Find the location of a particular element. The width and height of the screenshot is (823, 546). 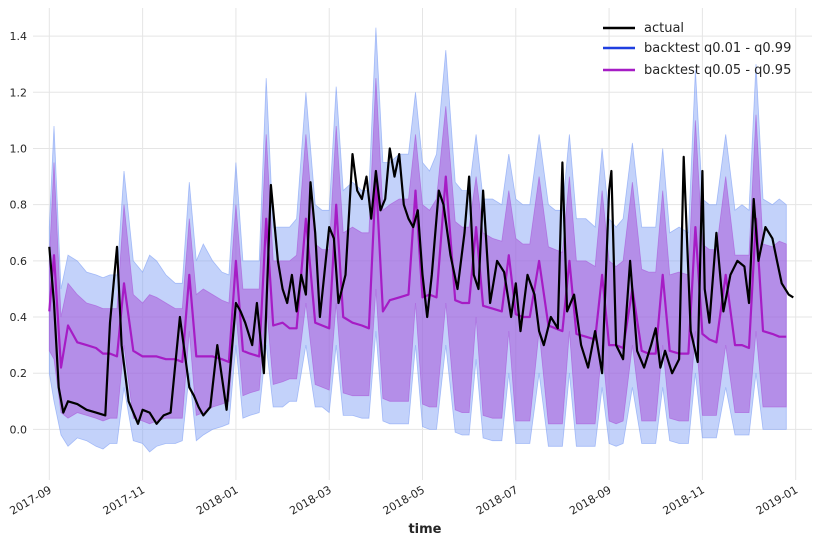

x-tick-label: 2018-03 is located at coordinates (310, 500).